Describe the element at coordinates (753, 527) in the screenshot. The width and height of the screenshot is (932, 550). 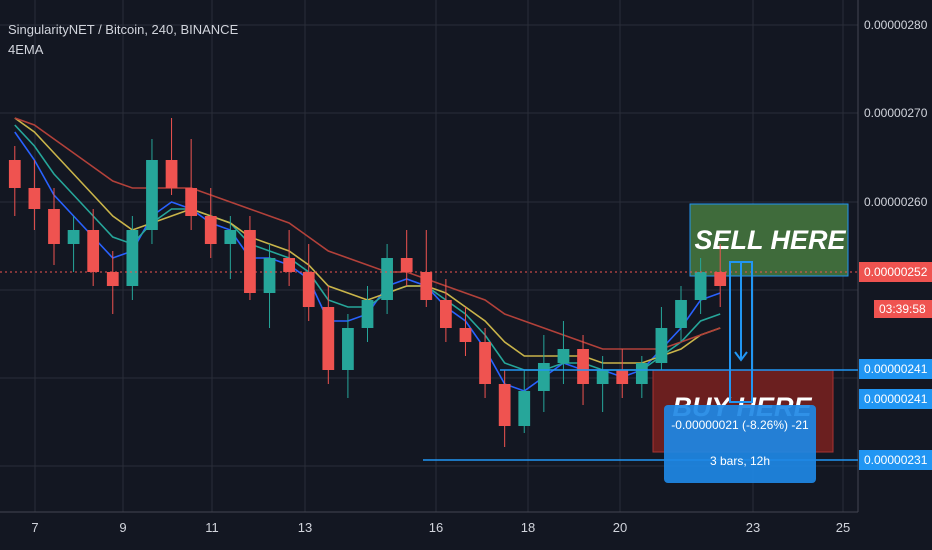
I see `time-tick: 23` at that location.